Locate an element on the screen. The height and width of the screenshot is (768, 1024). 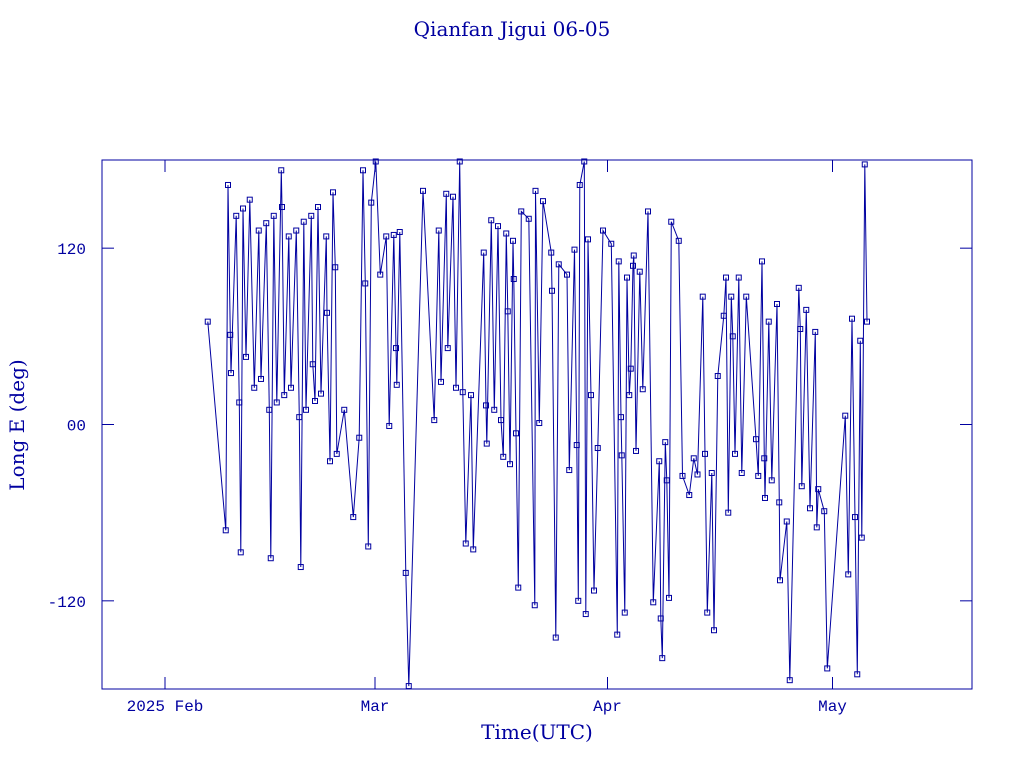
x-axis-label: Time(UTC) is located at coordinates (537, 732).